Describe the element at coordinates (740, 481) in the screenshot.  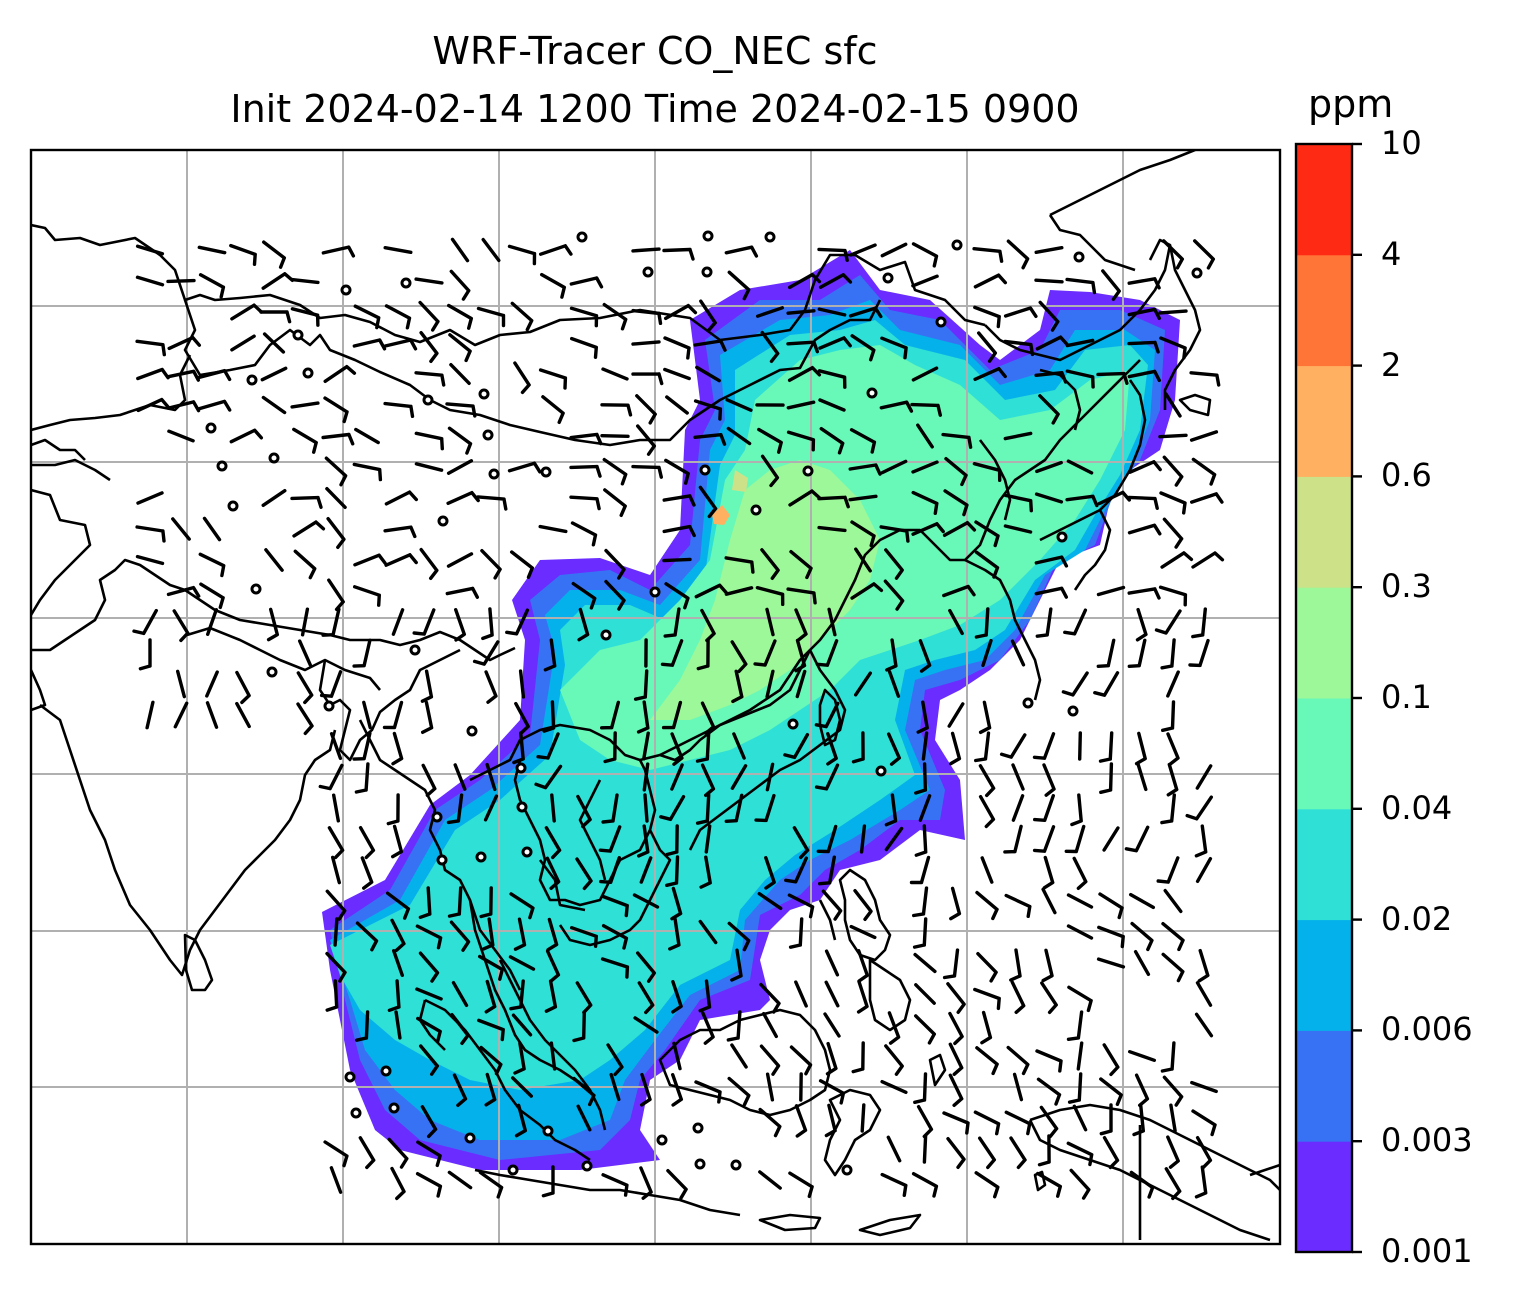
I see `plume-peak2-layer` at that location.